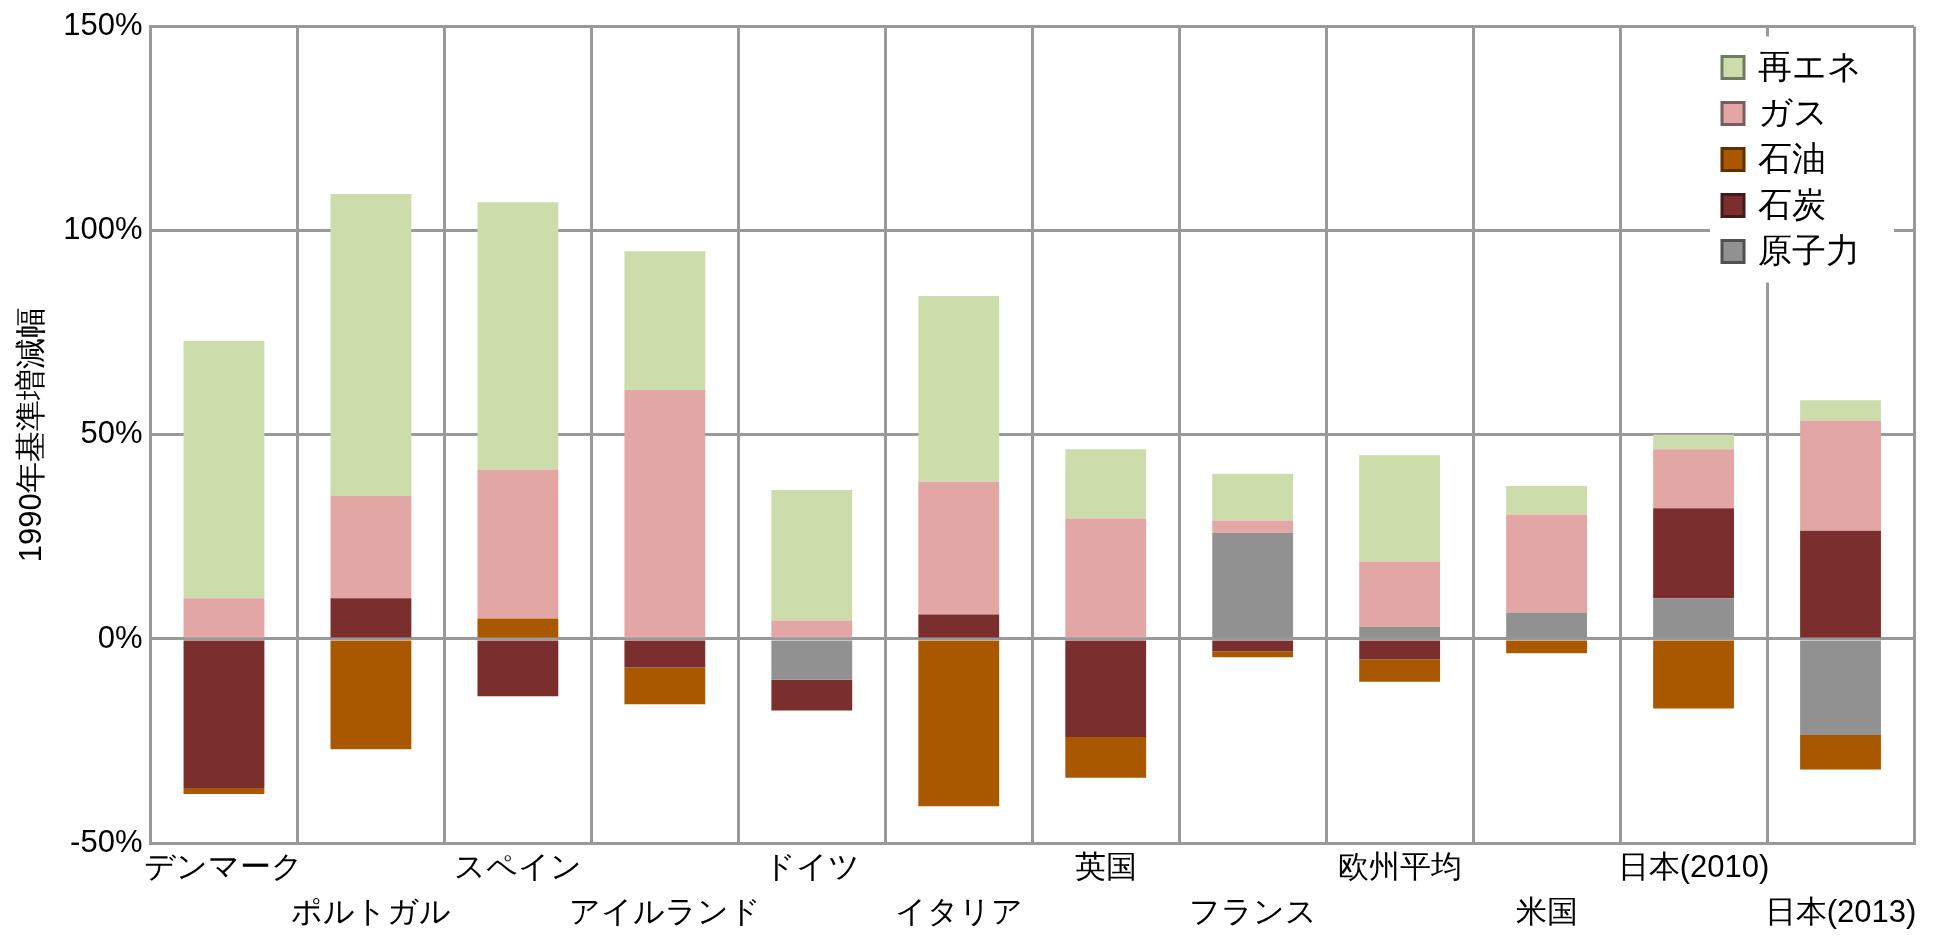 Image resolution: width=1954 pixels, height=945 pixels. I want to click on y-tick-label: -50%, so click(106, 841).